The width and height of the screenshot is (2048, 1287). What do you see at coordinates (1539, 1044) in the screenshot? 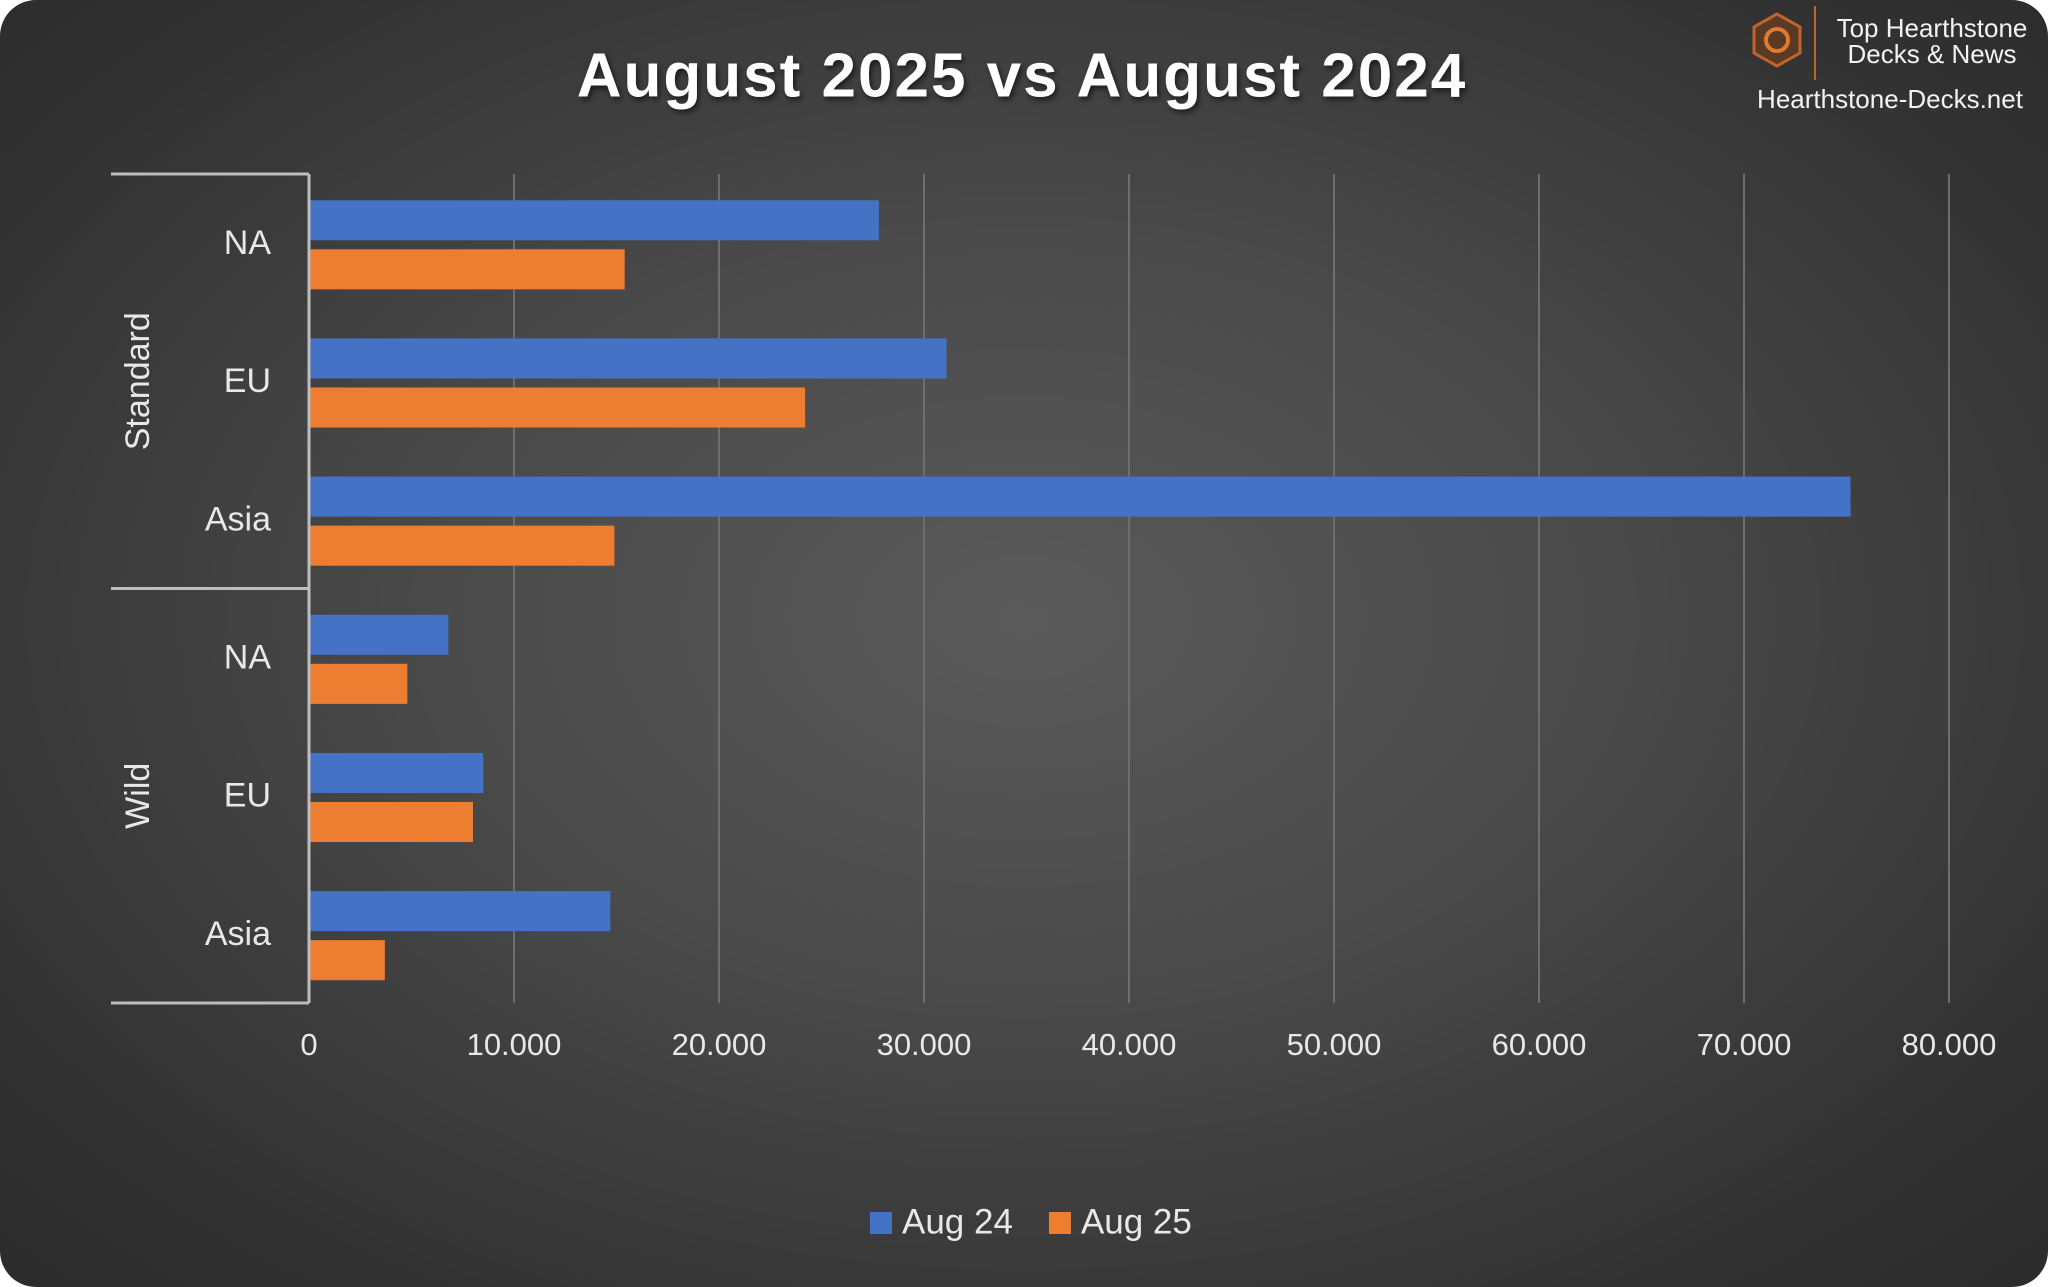
I see `x-tick-label: 60.000` at bounding box center [1539, 1044].